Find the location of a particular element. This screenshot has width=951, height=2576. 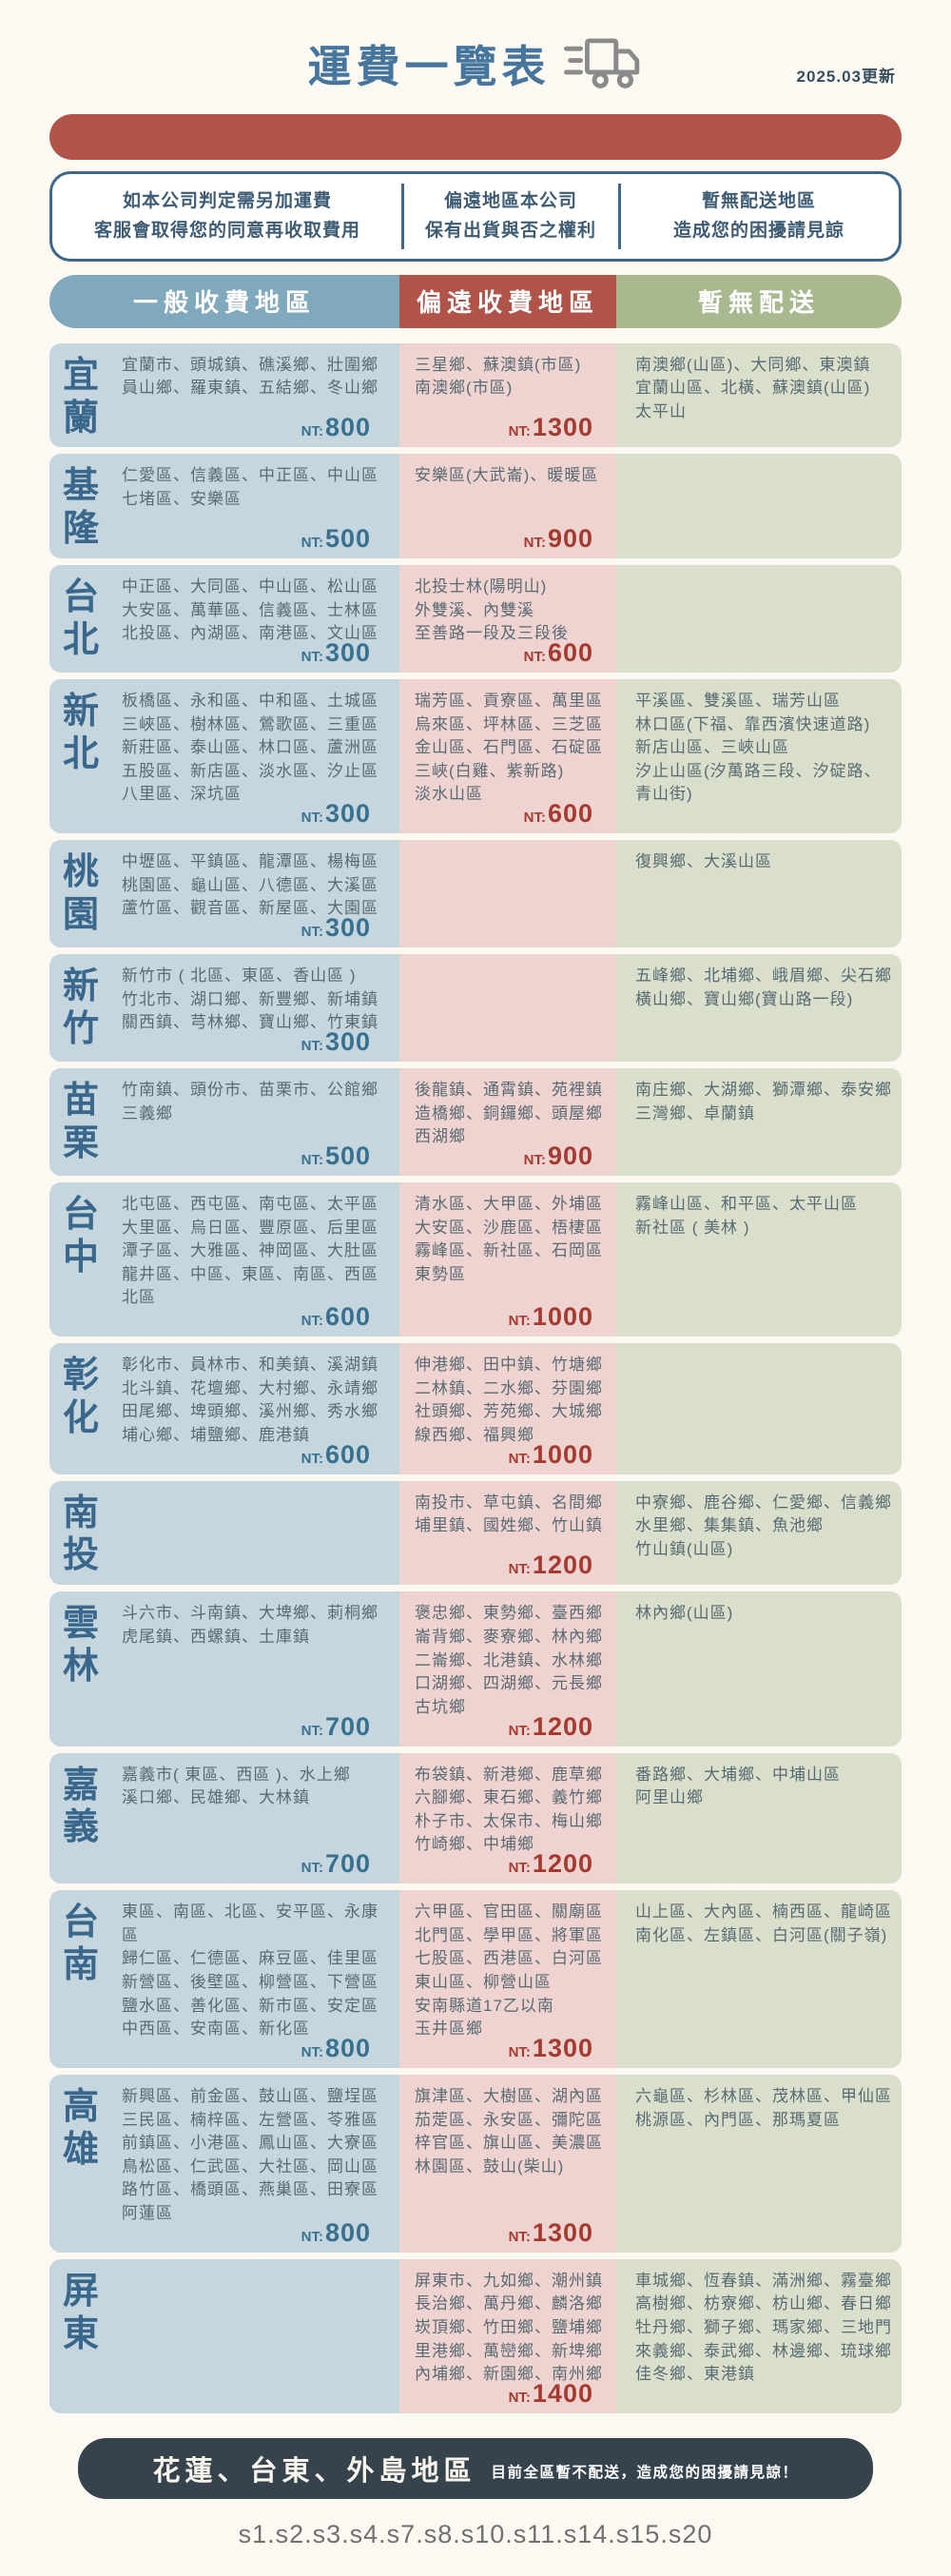

area-line: 溪口鄉、民雄鄉、大林鎮 is located at coordinates (216, 1798).